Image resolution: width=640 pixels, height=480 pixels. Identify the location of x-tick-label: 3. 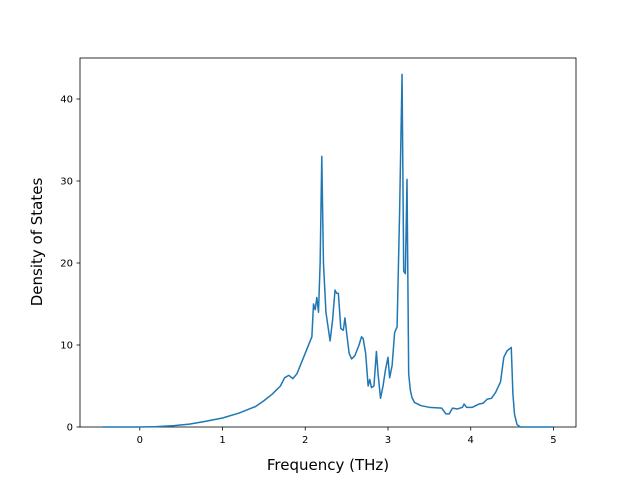
(388, 440).